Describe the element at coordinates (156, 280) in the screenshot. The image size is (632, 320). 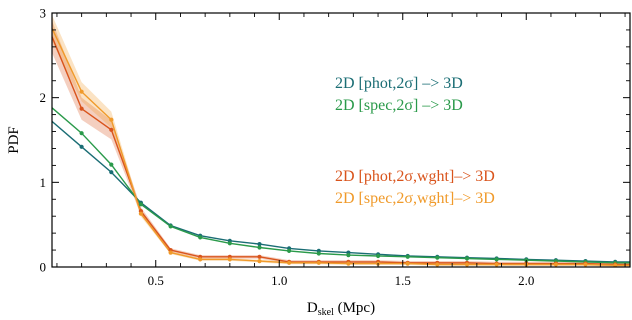
I see `x-tick-label: 0.5` at that location.